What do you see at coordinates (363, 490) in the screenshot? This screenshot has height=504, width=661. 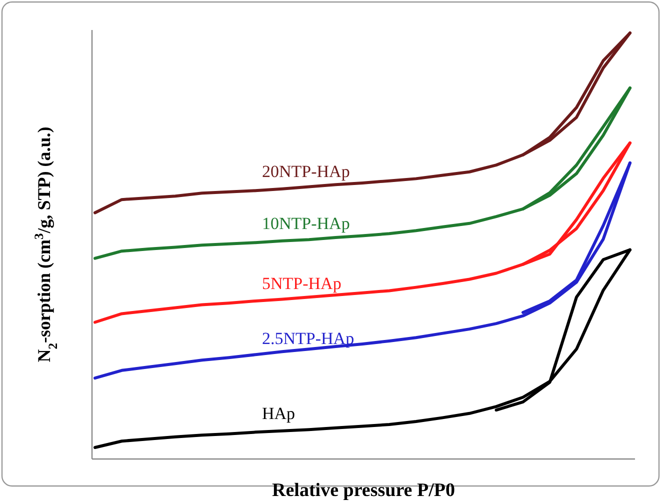 I see `x-axis-title: Relative pressure P/P0` at bounding box center [363, 490].